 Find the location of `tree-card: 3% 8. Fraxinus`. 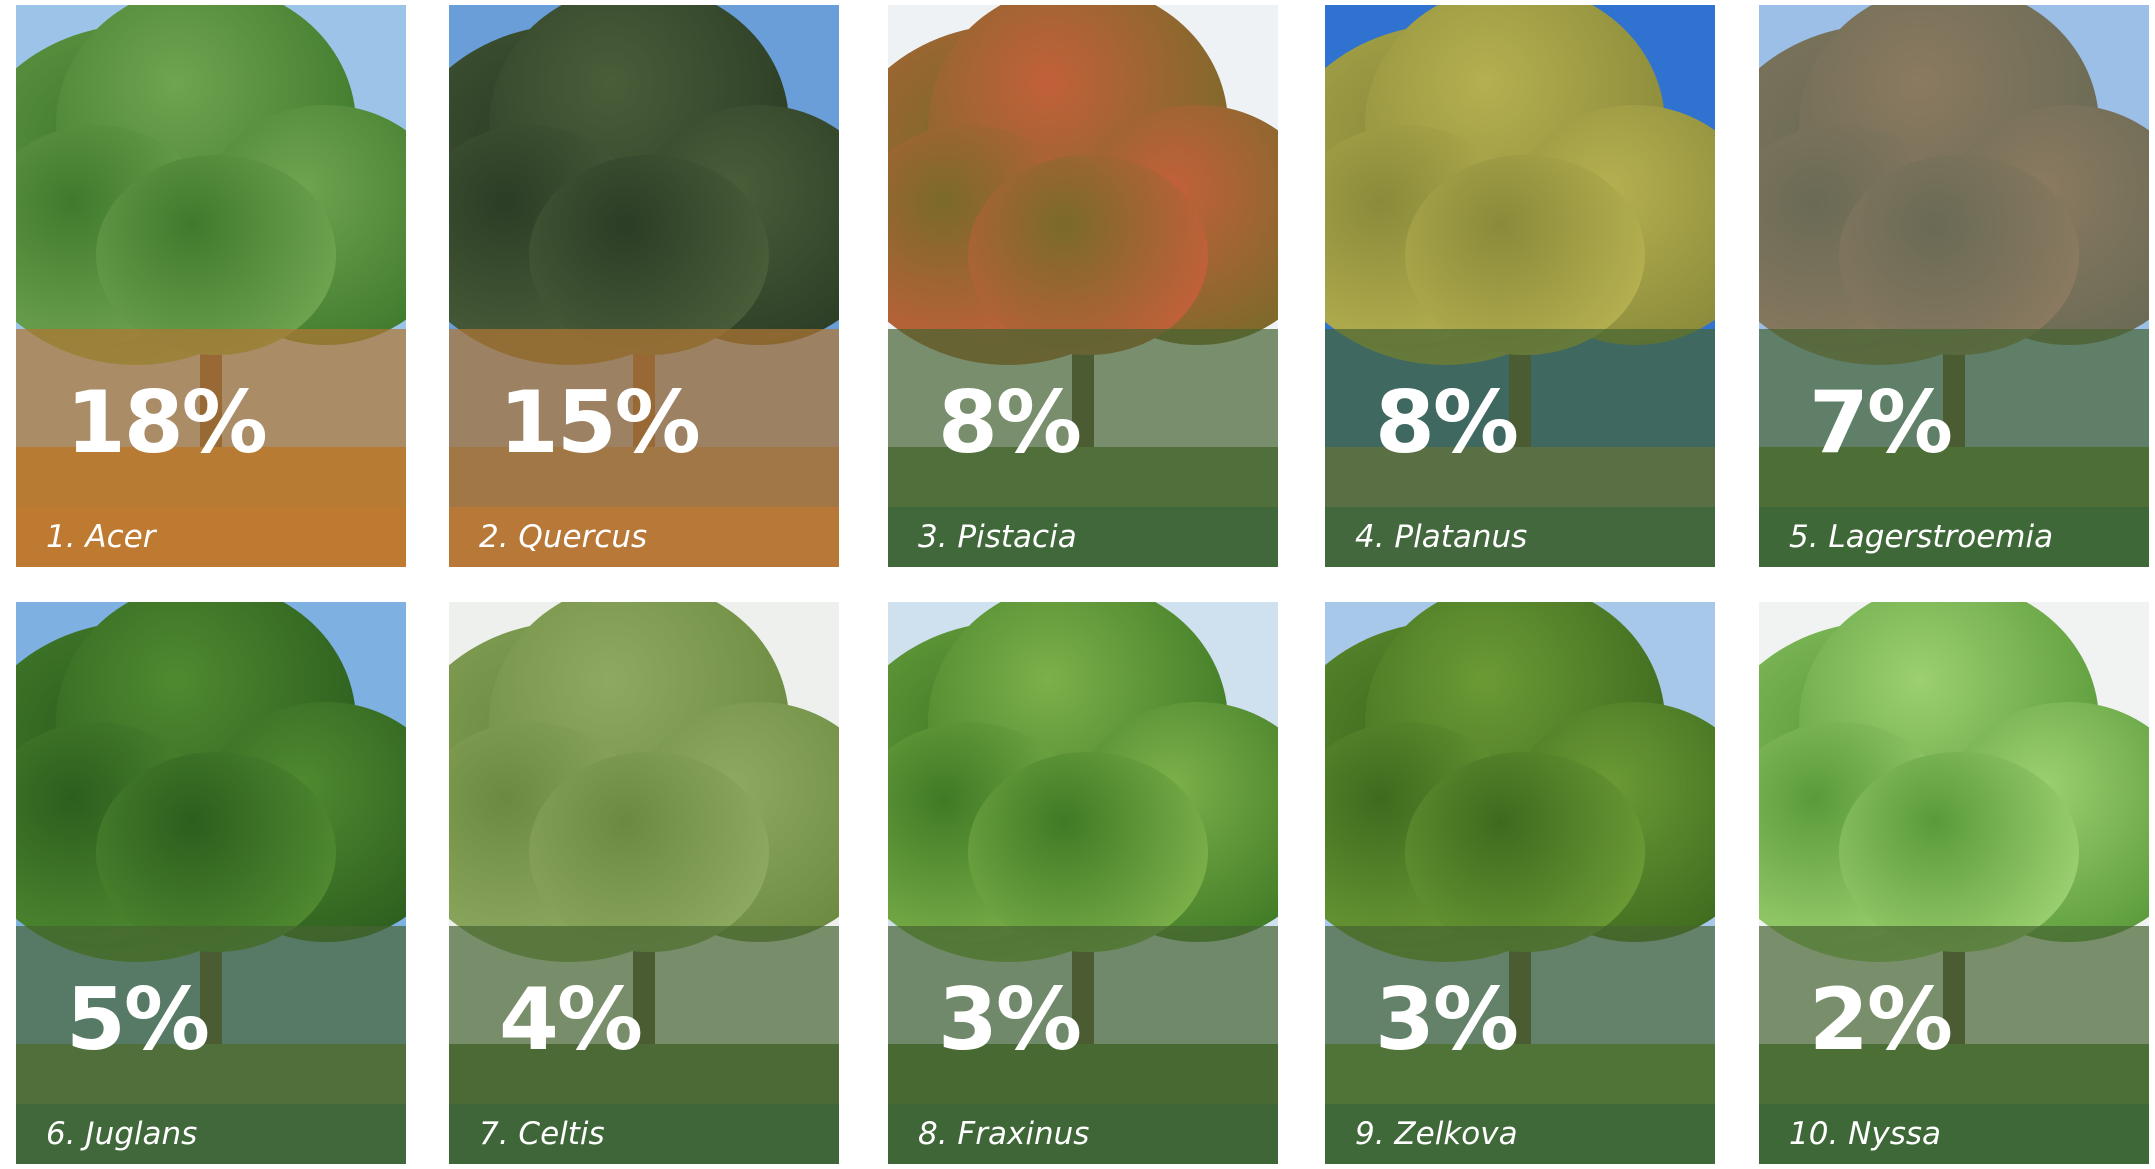

tree-card: 3% 8. Fraxinus is located at coordinates (1083, 883).